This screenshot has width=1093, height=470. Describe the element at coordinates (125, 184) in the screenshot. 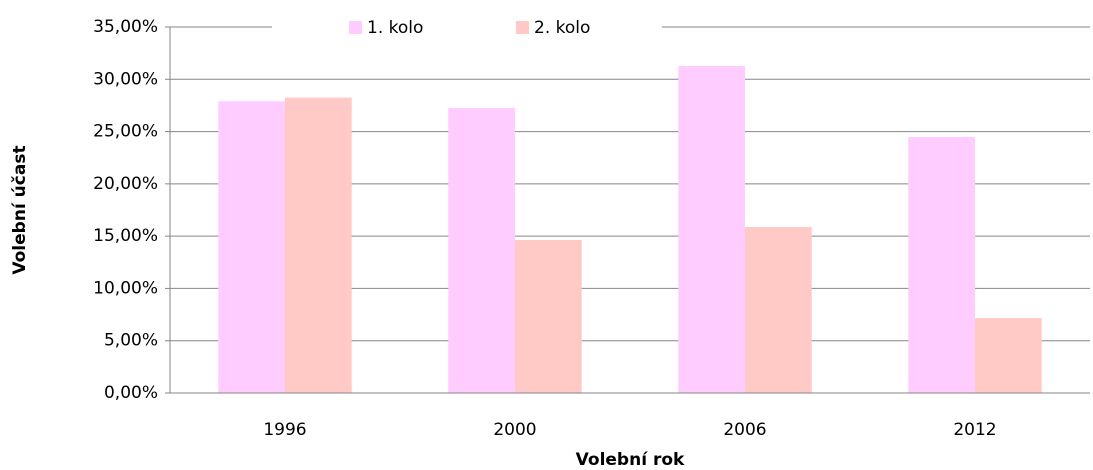

I see `y-tick-label: 20,00%` at that location.